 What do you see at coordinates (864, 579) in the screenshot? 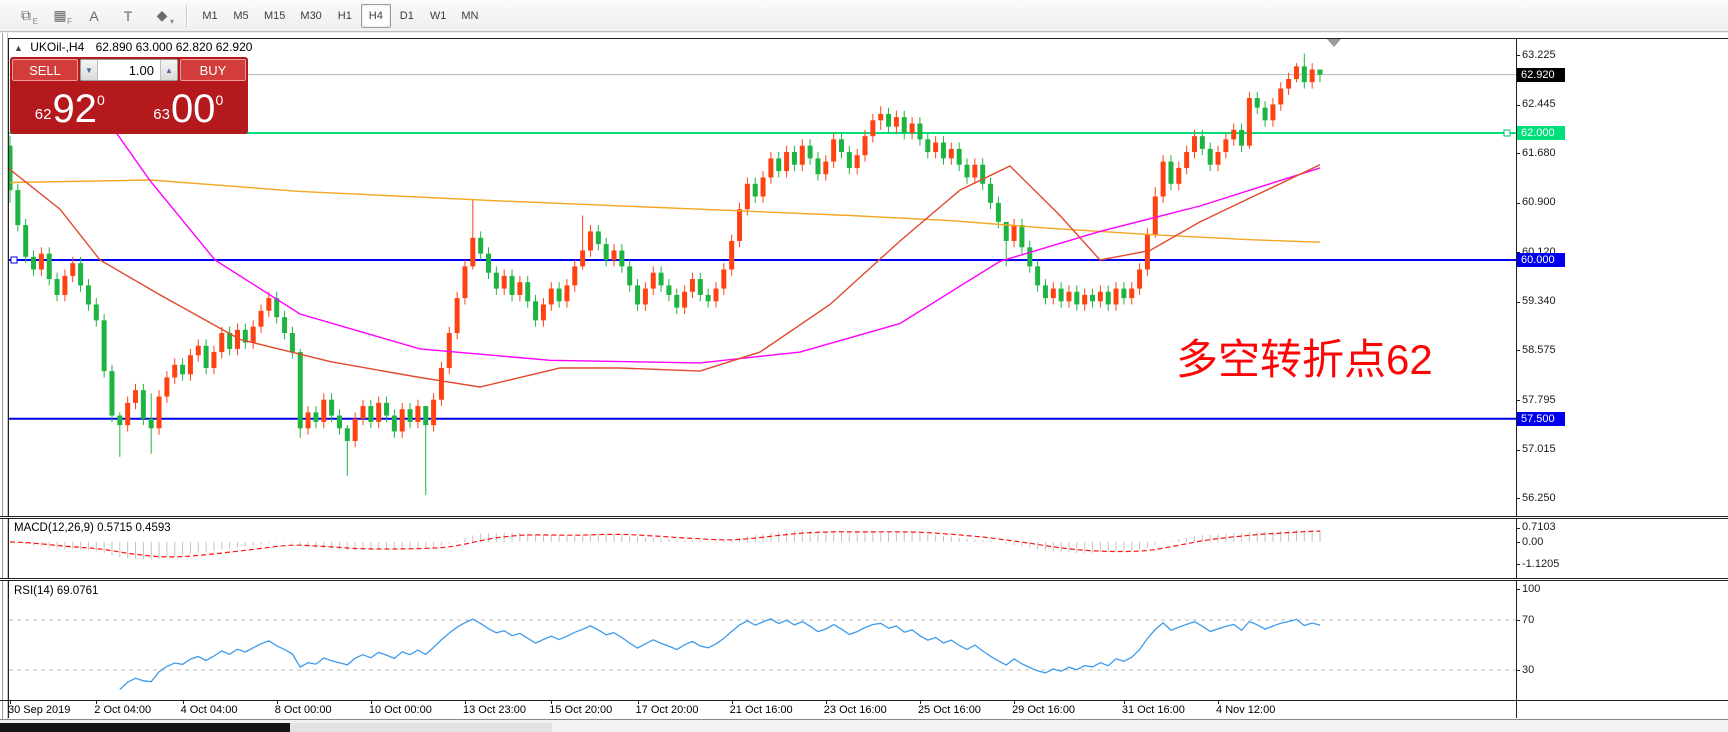
I see `pane-divider-rsi` at bounding box center [864, 579].